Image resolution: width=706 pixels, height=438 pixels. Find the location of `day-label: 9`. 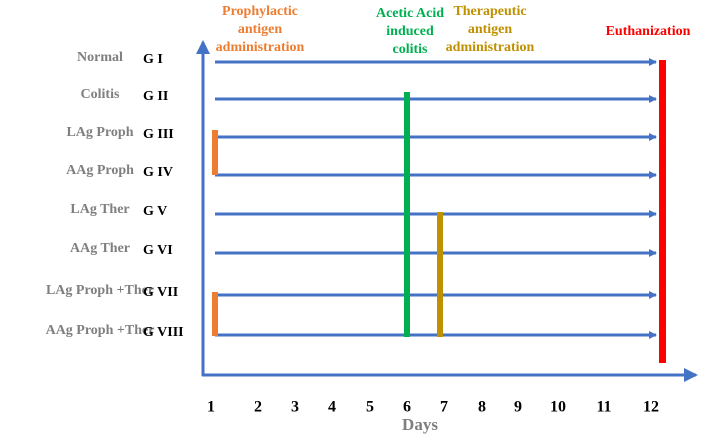

day-label: 9 is located at coordinates (518, 407).